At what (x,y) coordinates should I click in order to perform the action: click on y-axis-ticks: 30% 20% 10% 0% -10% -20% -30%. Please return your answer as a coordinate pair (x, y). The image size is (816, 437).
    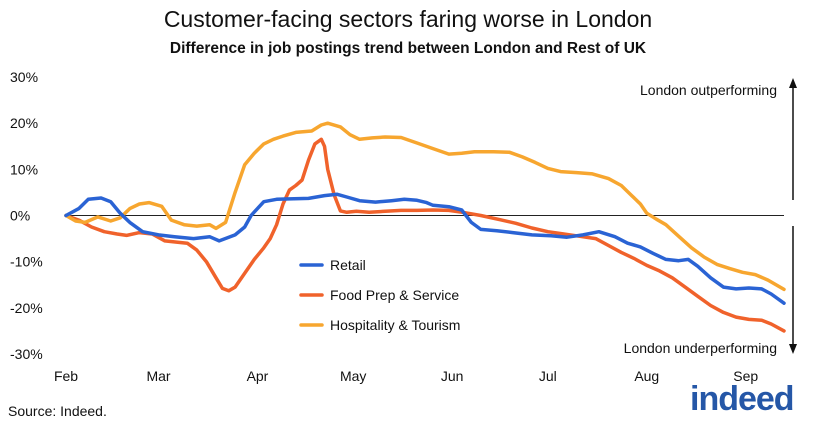
    Looking at the image, I should click on (26, 215).